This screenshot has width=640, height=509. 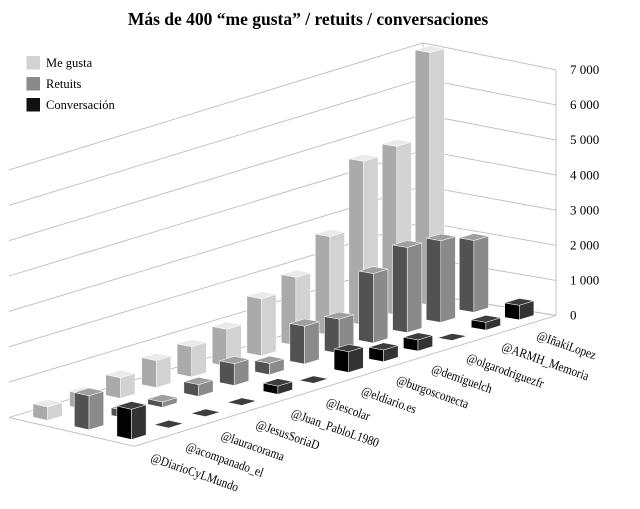 What do you see at coordinates (584, 209) in the screenshot?
I see `svg-text: 3 000` at bounding box center [584, 209].